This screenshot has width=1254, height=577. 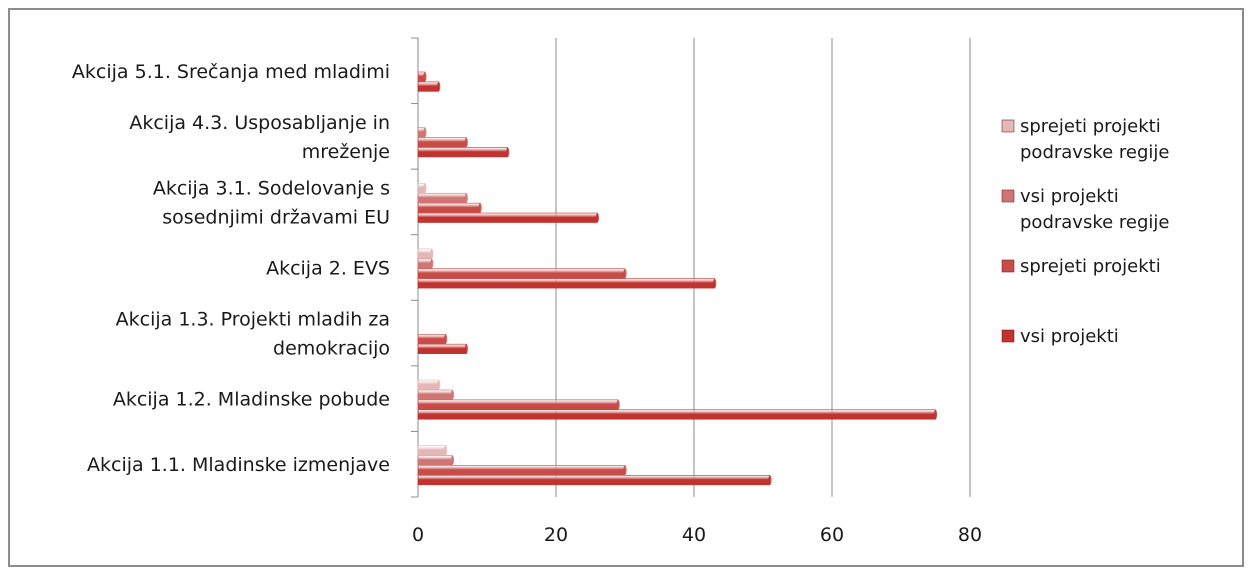 What do you see at coordinates (259, 123) in the screenshot?
I see `category-label: Akcija 4.3. Usposabljanje in` at bounding box center [259, 123].